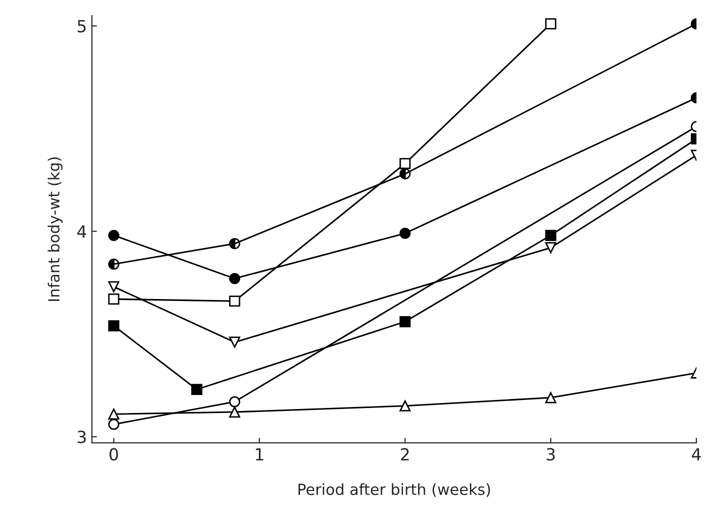 The height and width of the screenshot is (521, 707). I want to click on y-axis-title: Infant body-wt (kg), so click(55, 229).